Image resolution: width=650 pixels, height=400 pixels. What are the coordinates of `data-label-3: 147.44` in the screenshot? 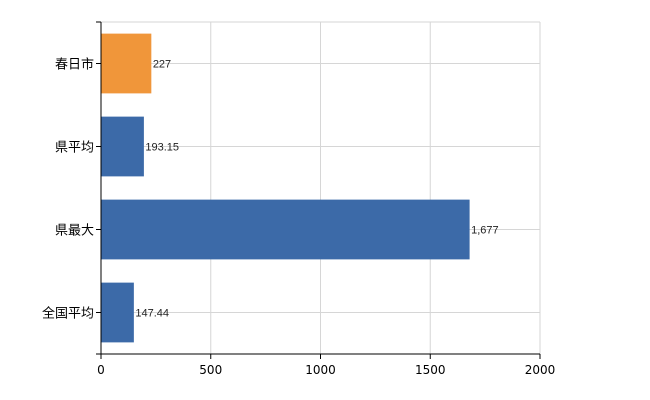 It's located at (152, 314).